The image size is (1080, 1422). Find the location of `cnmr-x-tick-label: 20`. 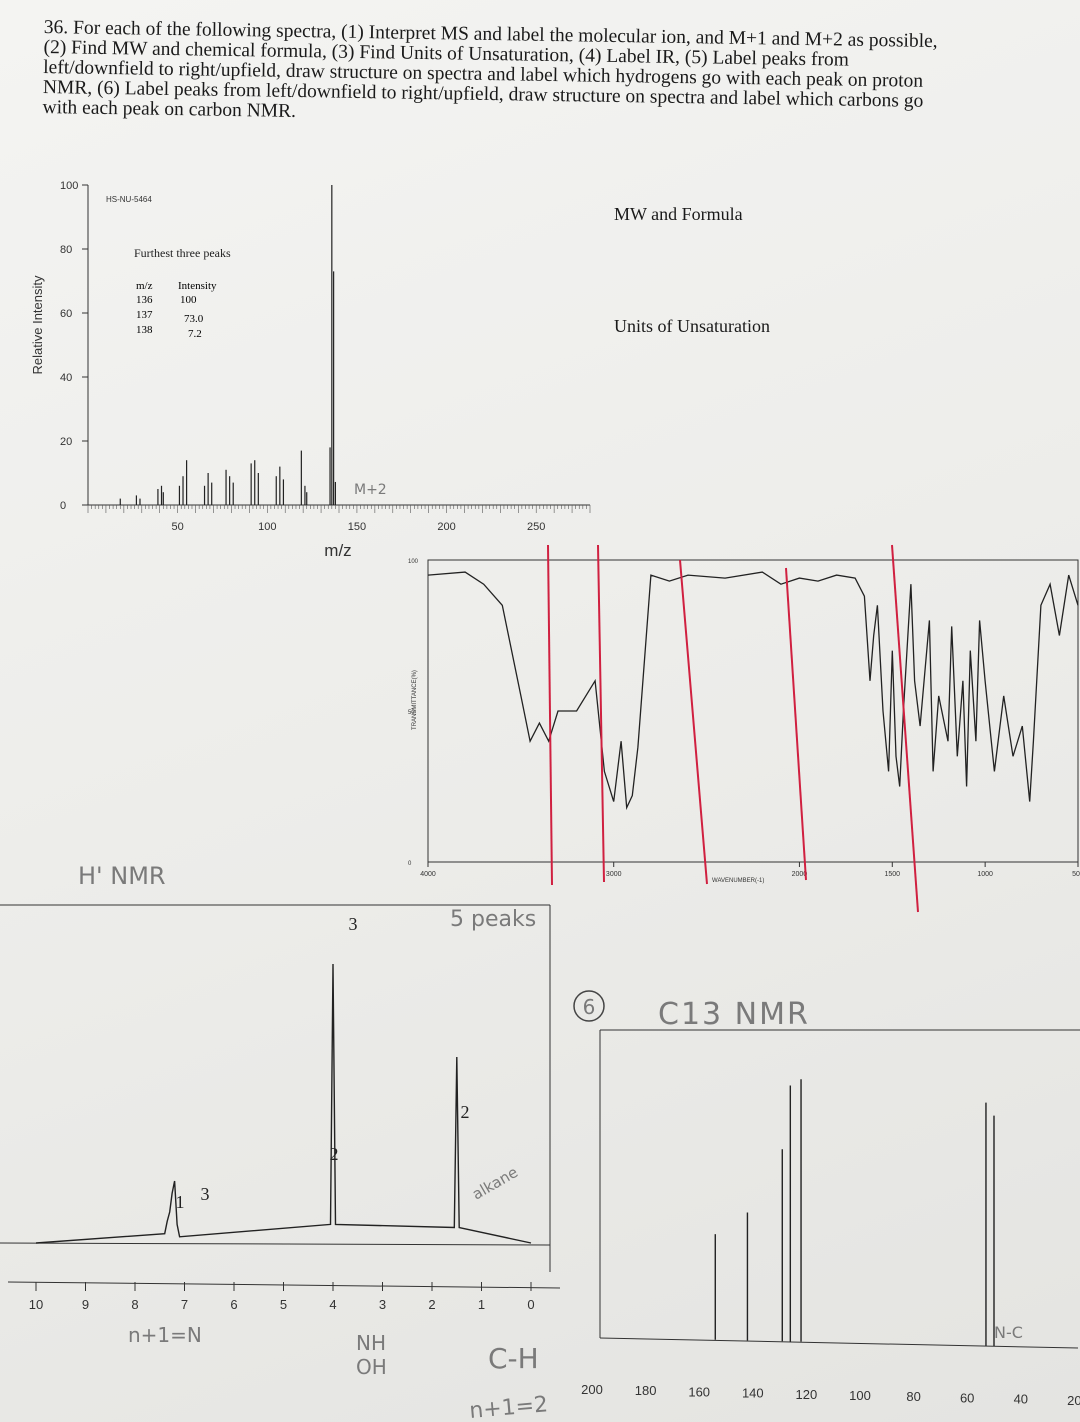

cnmr-x-tick-label: 20 is located at coordinates (1073, 1400).